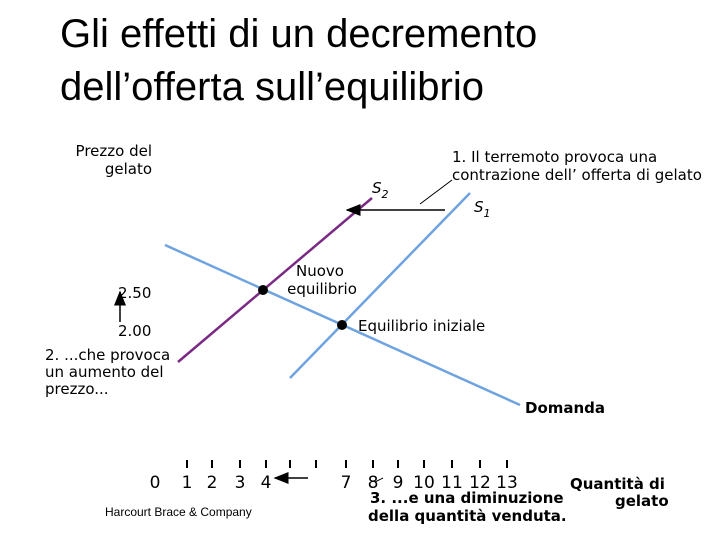  What do you see at coordinates (452, 483) in the screenshot?
I see `quantity-label: 11` at bounding box center [452, 483].